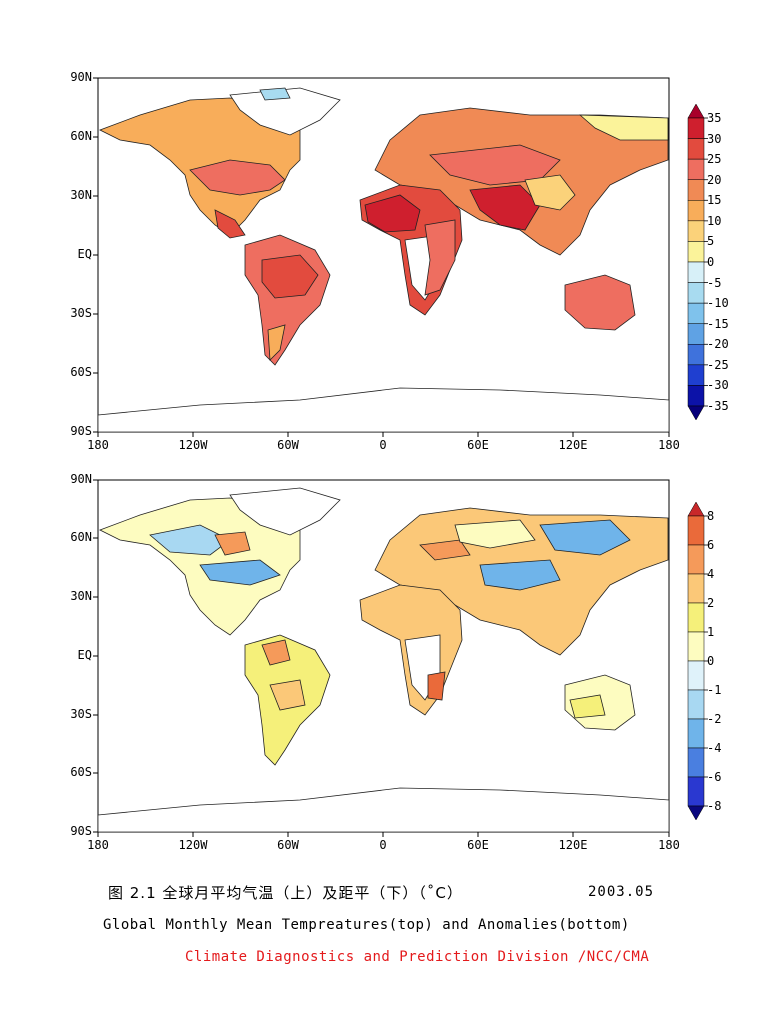 The width and height of the screenshot is (768, 1024). Describe the element at coordinates (714, 159) in the screenshot. I see `colorbar-label: 25` at that location.